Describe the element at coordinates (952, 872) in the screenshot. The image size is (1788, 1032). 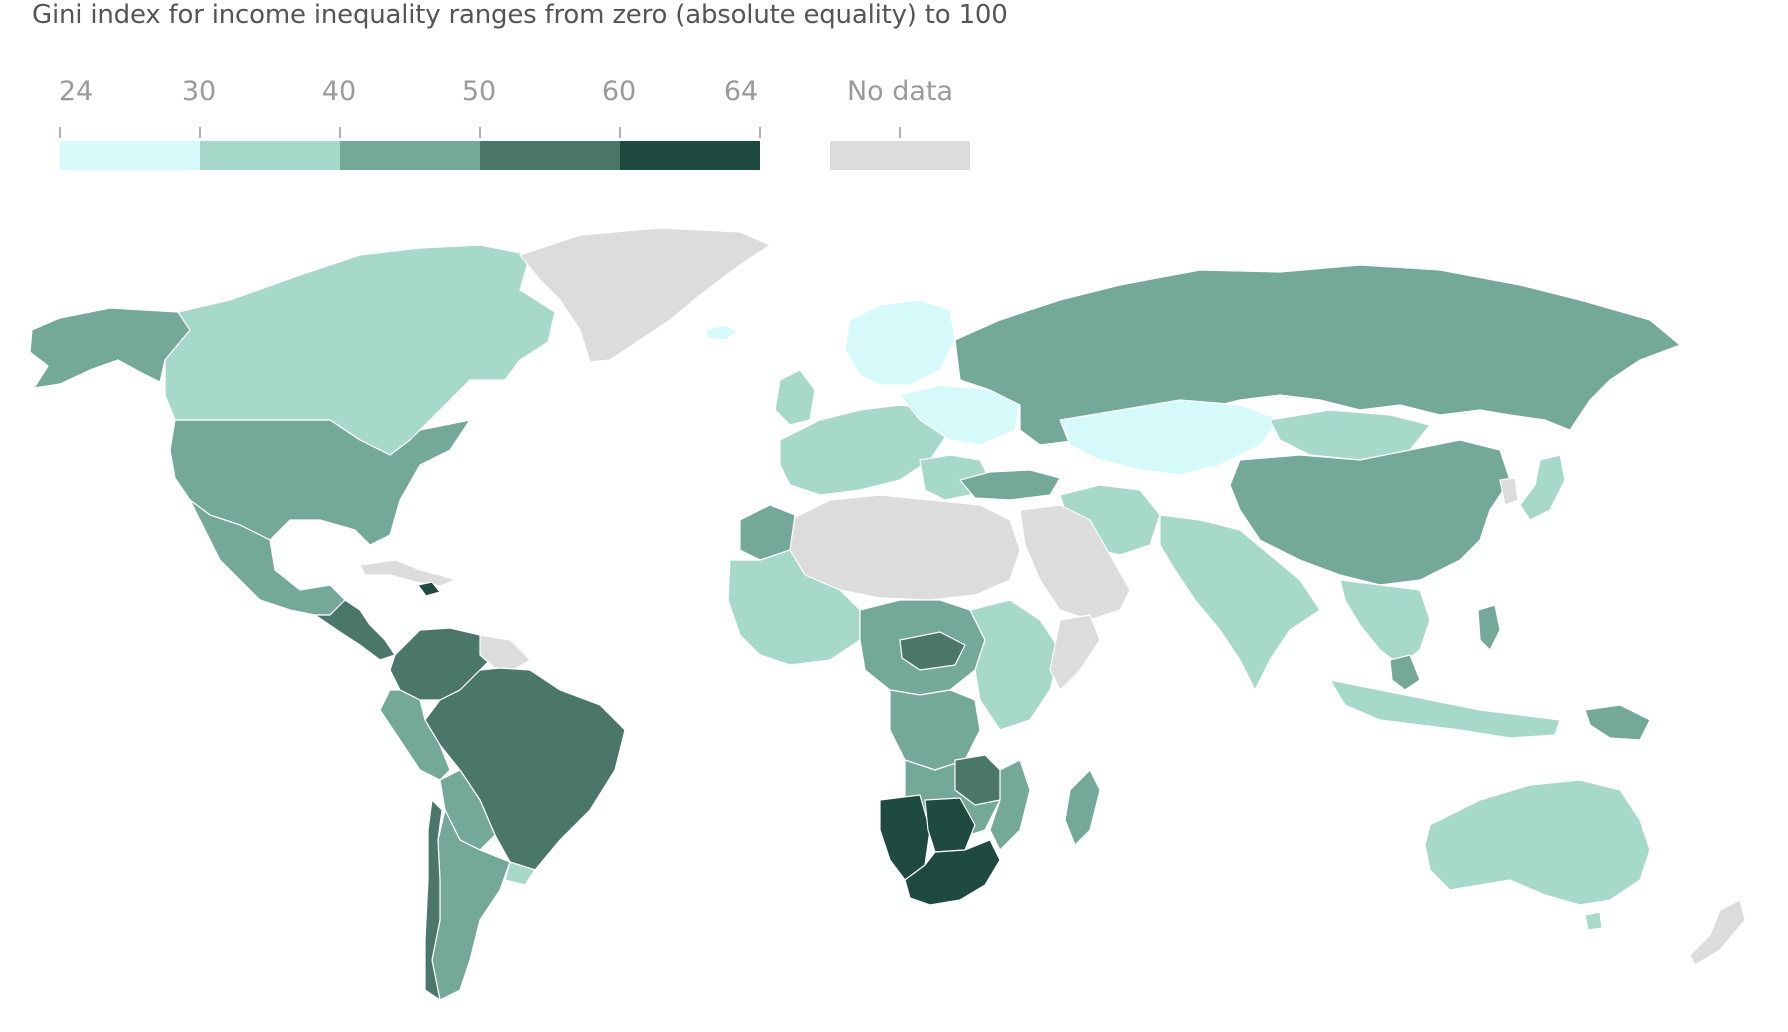
I see `region-south-africa` at that location.